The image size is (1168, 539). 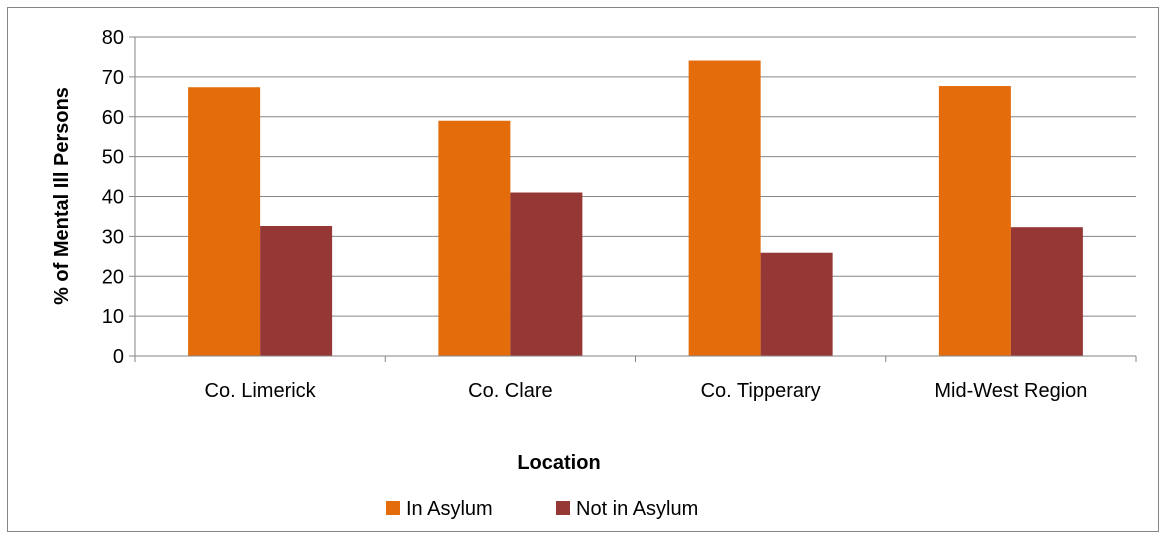 I want to click on x-axis-title: Location, so click(x=558, y=463).